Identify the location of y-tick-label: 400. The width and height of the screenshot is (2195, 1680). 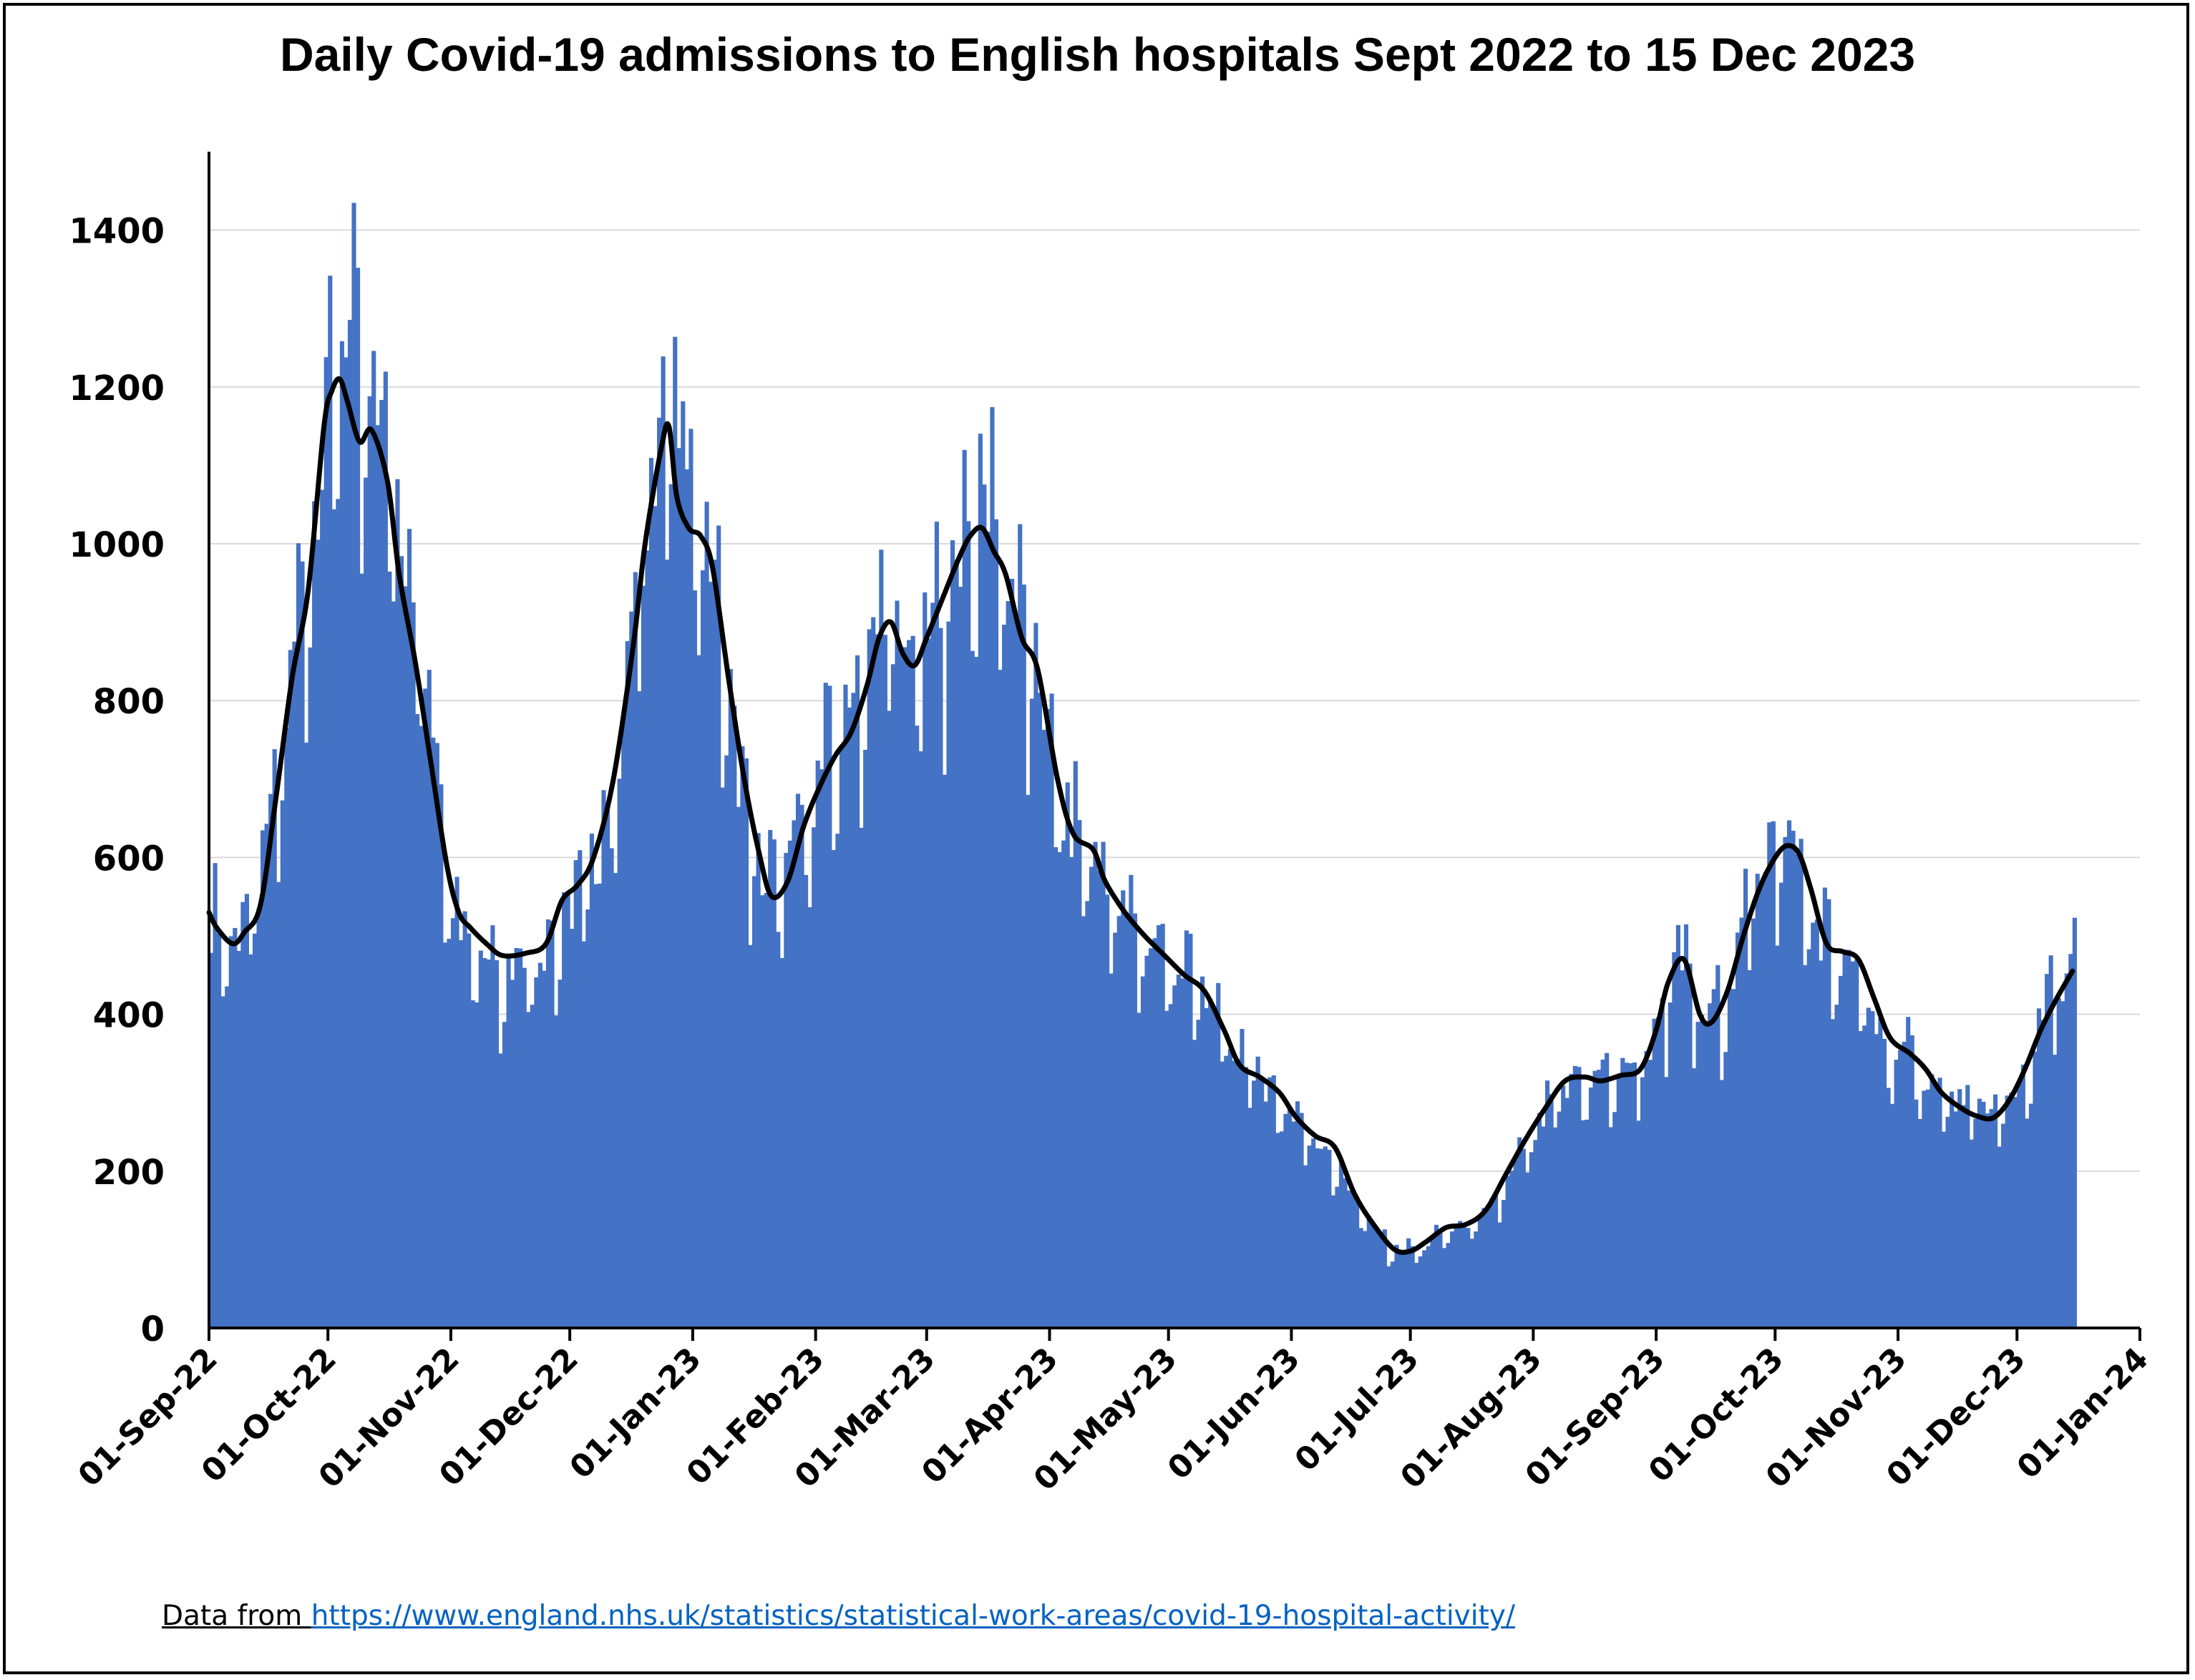
(129, 1016).